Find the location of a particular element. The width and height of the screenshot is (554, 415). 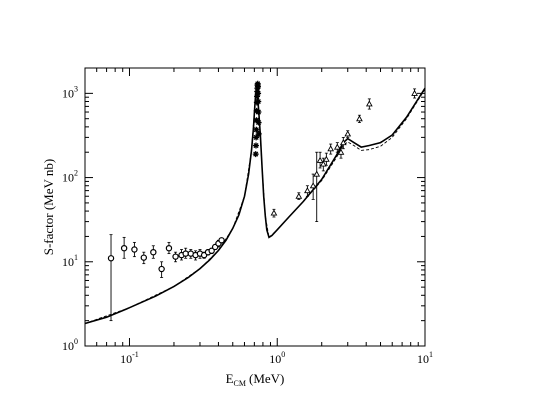

x-axis-label-main: E is located at coordinates (230, 378).